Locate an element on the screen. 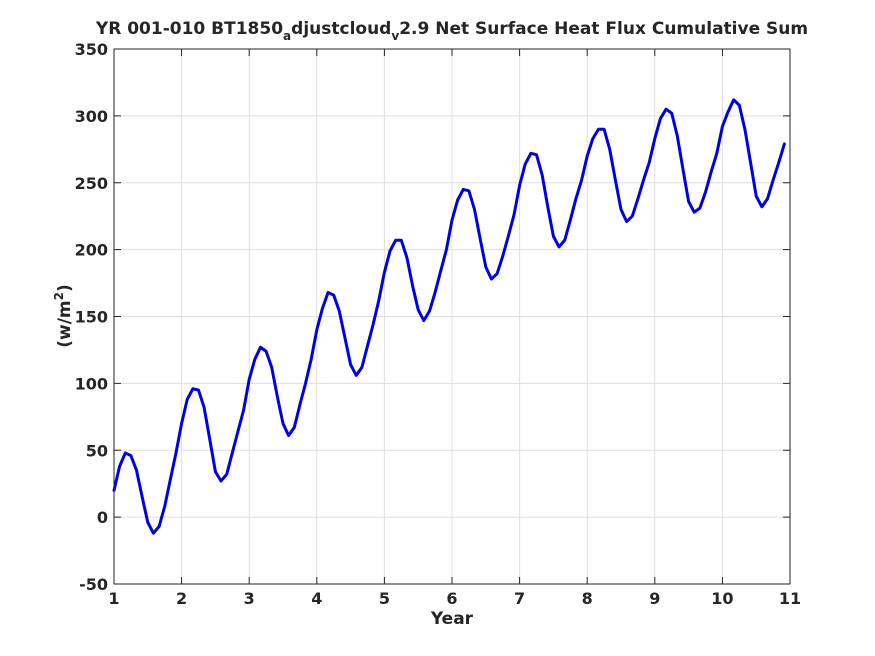  x-tick-labels: 1 2 3 4 5 6 7 8 9 10 11 is located at coordinates (454, 598).